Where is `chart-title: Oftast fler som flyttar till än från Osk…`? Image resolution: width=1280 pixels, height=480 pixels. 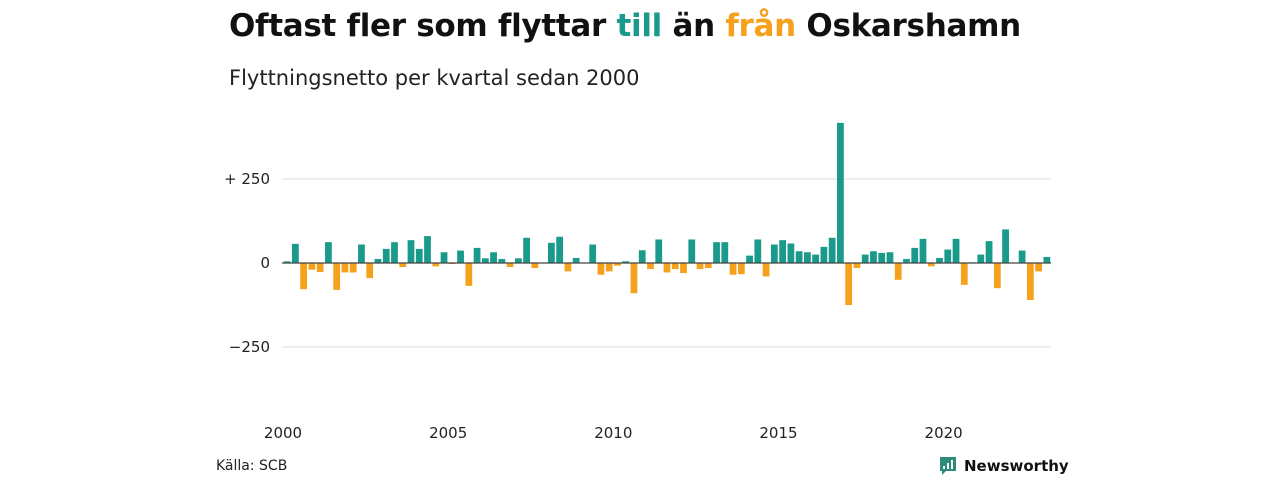
chart-title: Oftast fler som flyttar till än från Osk… is located at coordinates (625, 26).